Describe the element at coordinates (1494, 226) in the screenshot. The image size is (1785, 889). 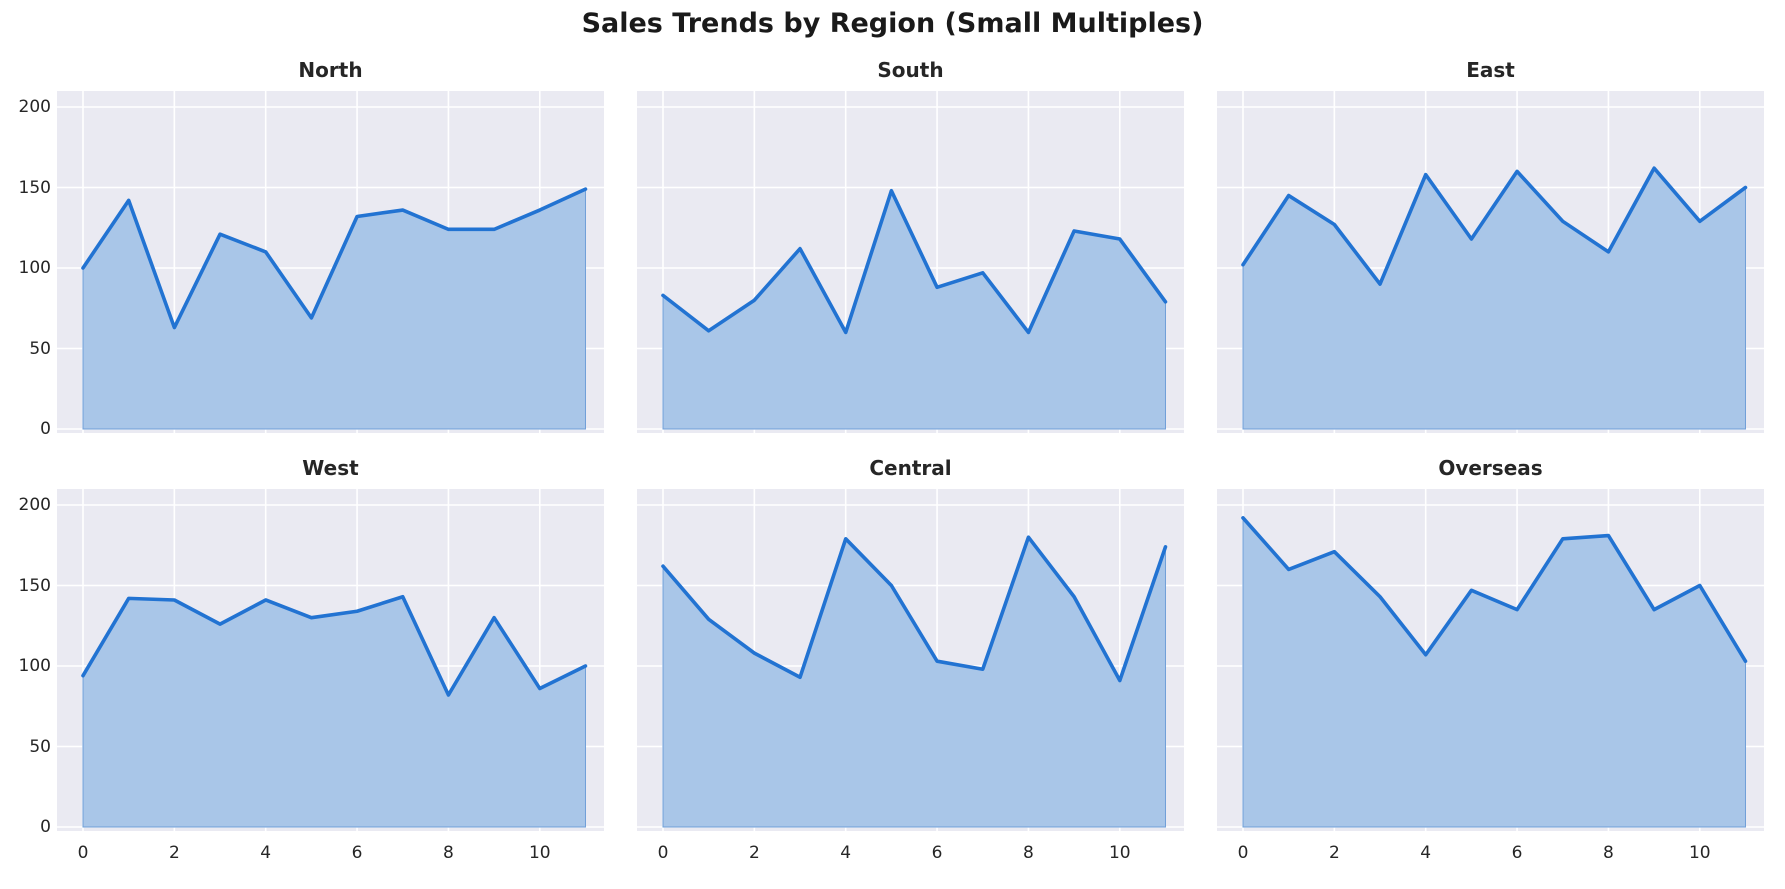
I see `trend-line-east` at that location.